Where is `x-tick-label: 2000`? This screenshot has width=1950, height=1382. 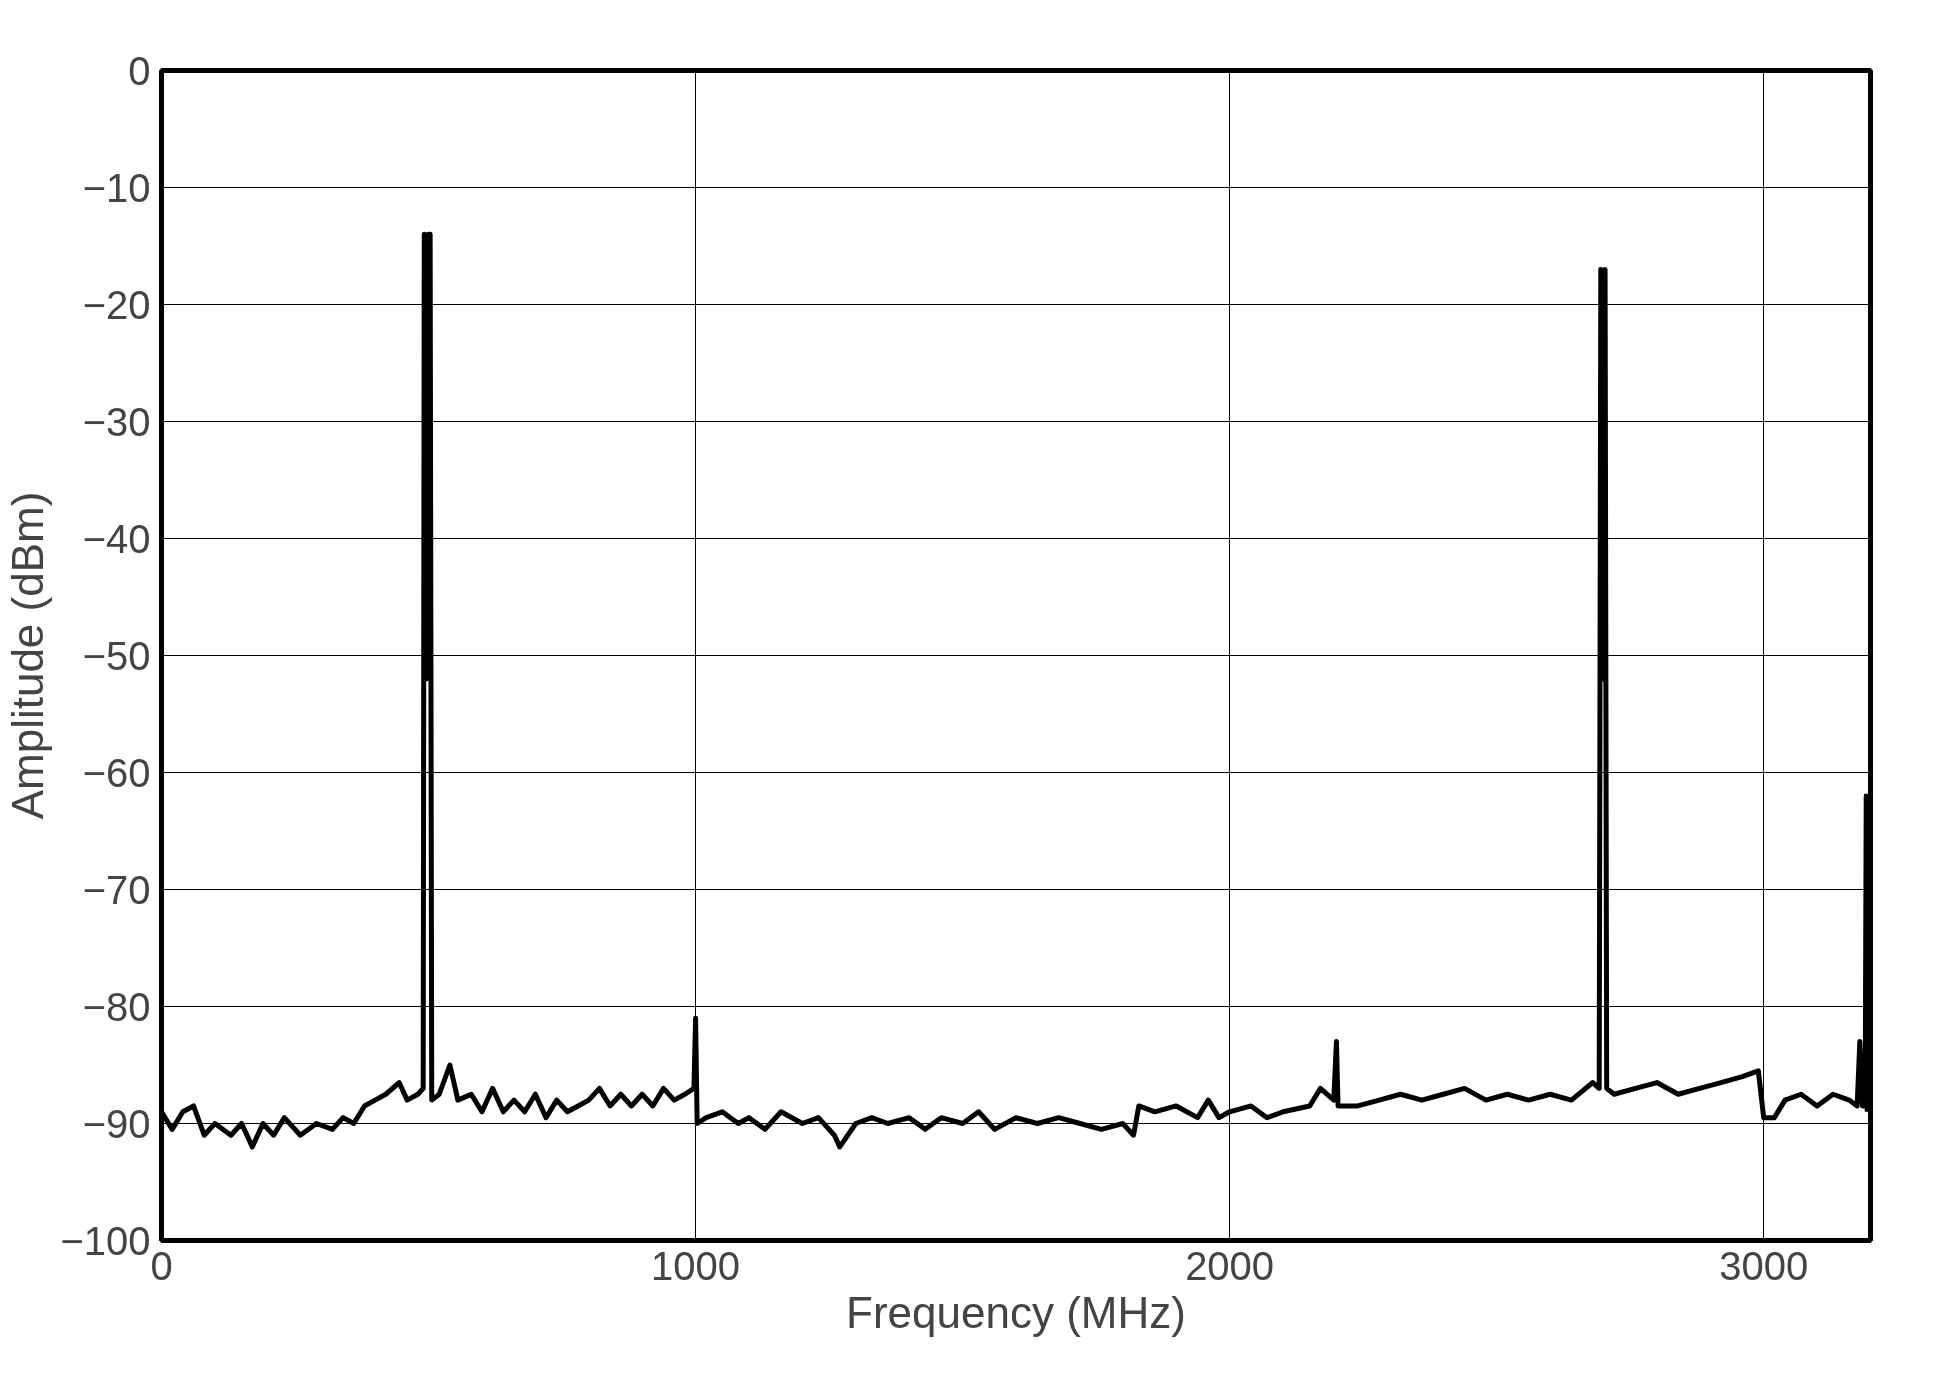
x-tick-label: 2000 is located at coordinates (1230, 1265).